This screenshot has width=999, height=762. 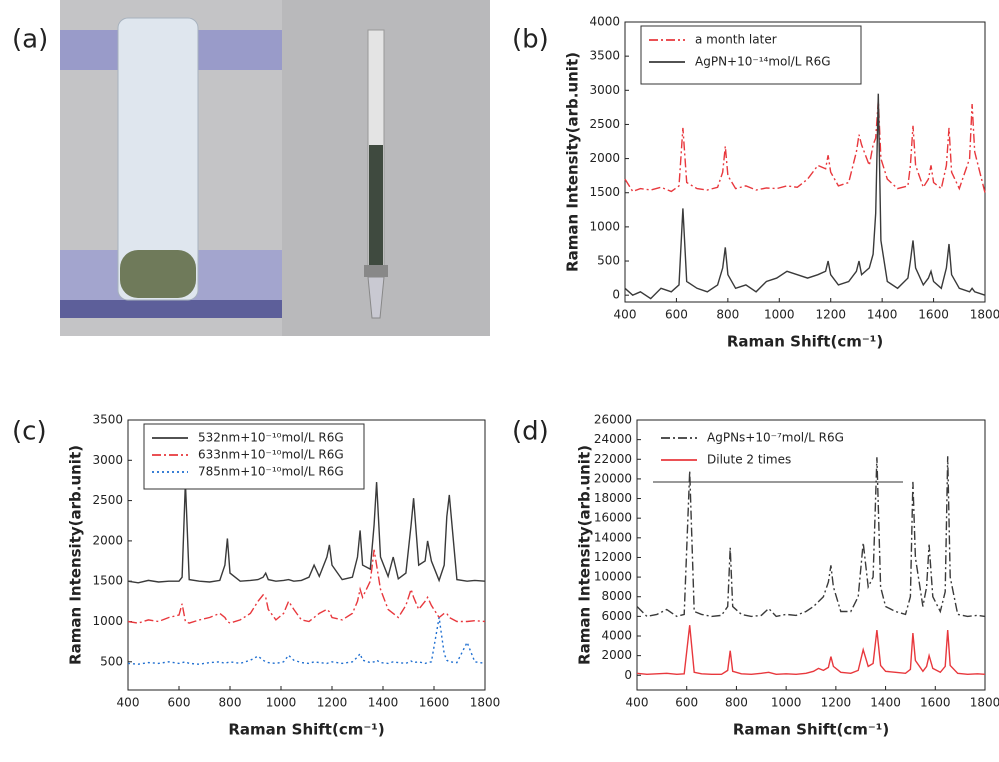 I want to click on tube, so click(x=158, y=159).